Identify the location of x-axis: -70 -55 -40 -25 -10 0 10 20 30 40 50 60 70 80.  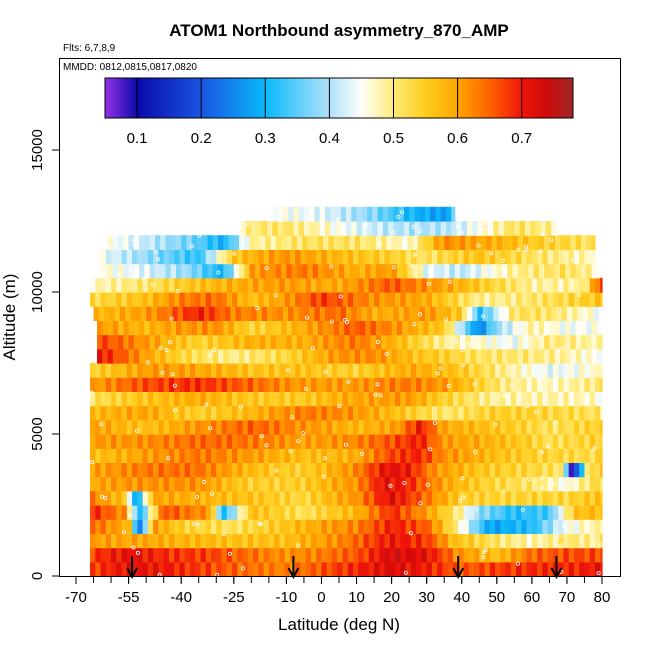
(337, 591).